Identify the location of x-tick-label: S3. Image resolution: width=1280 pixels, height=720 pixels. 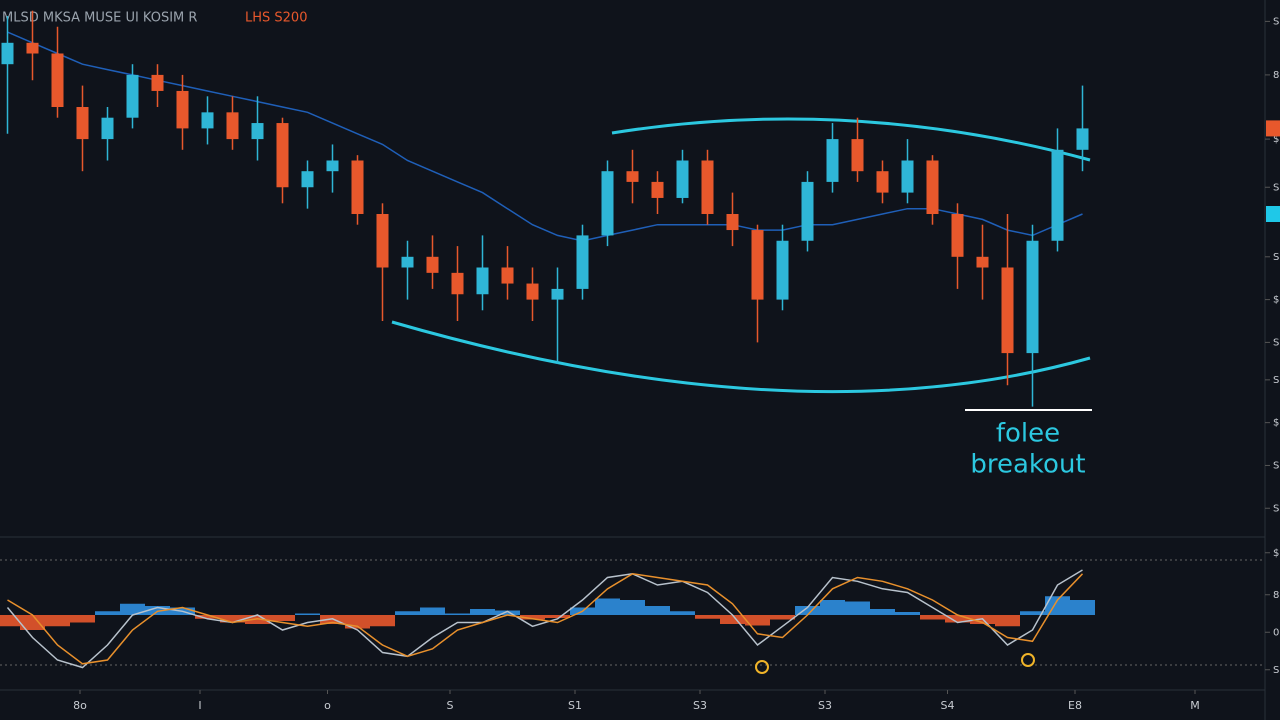
(700, 705).